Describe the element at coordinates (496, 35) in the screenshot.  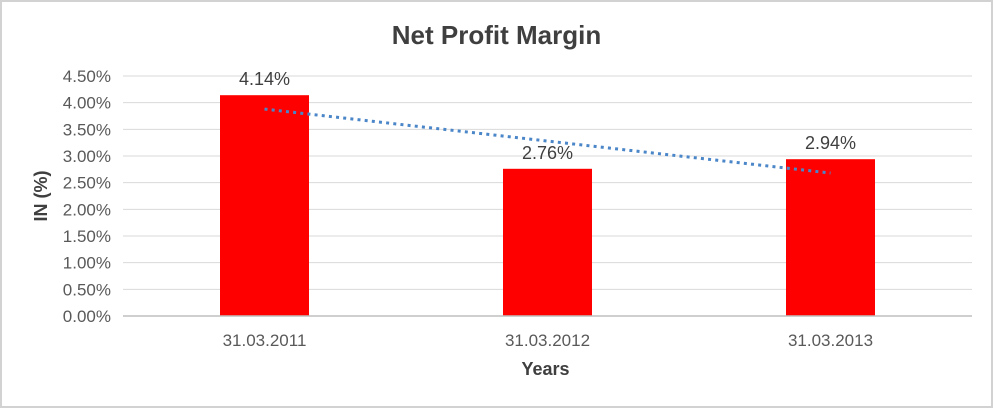
I see `chart-title: Net Profit Margin` at that location.